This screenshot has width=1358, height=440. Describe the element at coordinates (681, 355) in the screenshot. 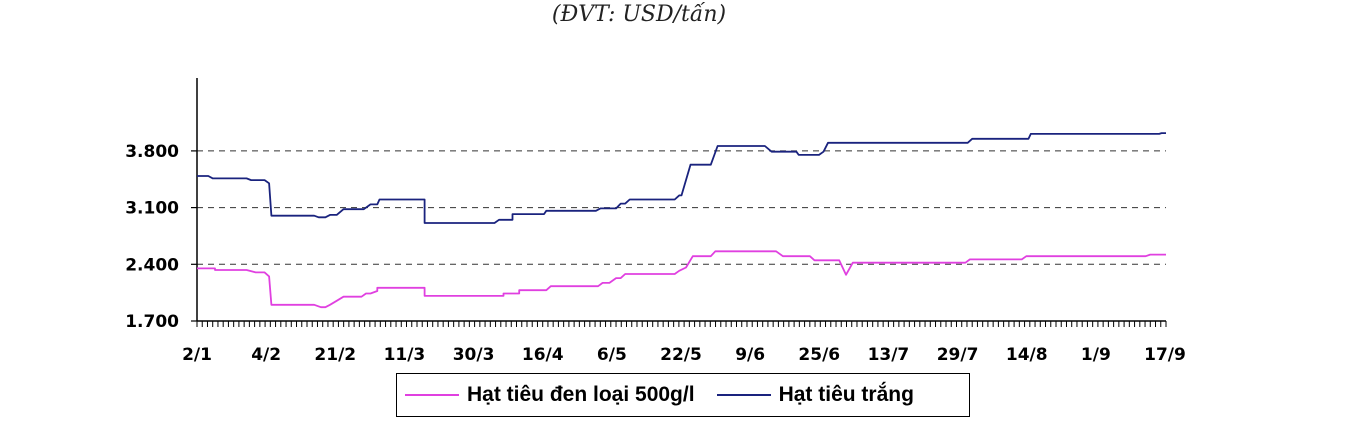

I see `x-tick-label: 22/5` at that location.